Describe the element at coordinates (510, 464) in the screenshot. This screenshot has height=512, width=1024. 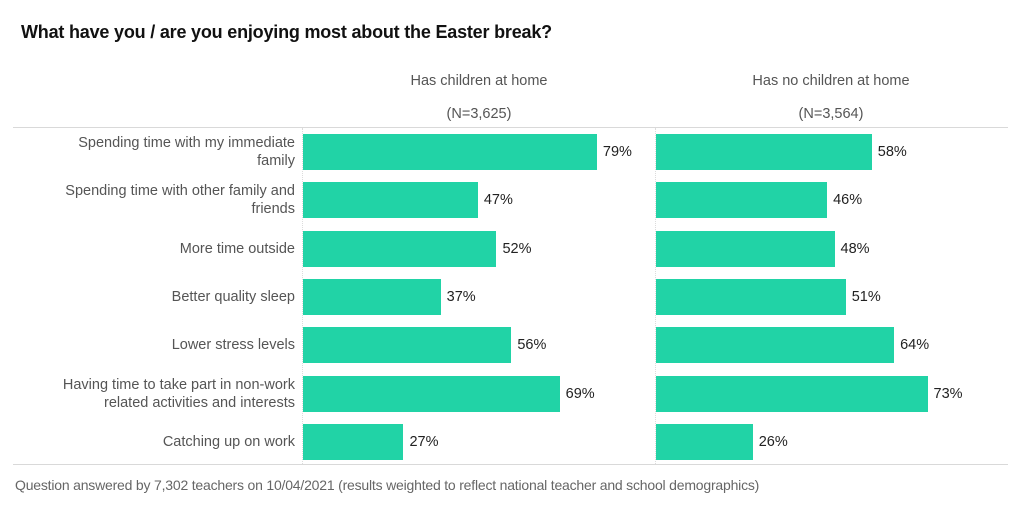
I see `bottom-axis-line` at that location.